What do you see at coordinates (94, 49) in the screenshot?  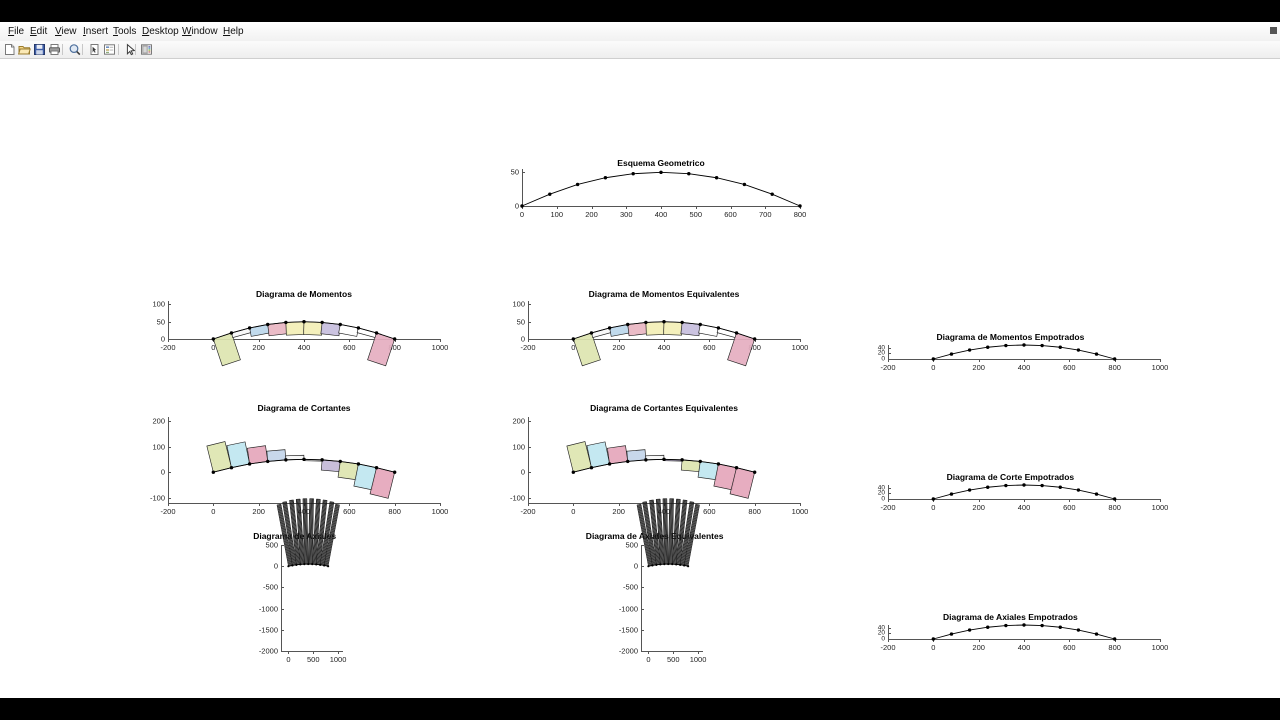 I see `data-cursor-icon` at bounding box center [94, 49].